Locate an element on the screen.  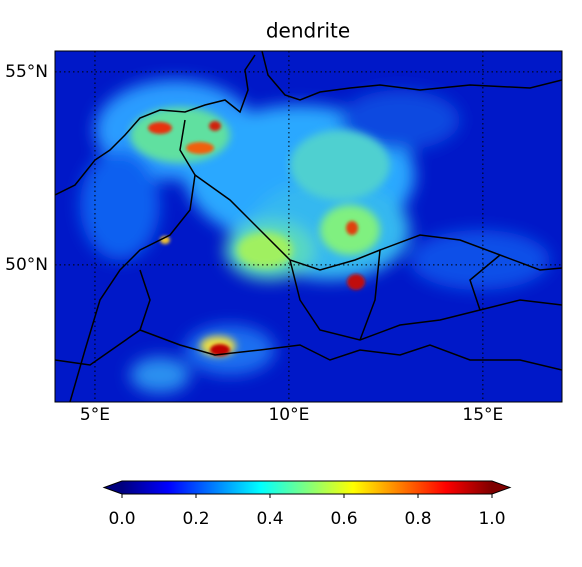
colorbar-gradient is located at coordinates (307, 487).